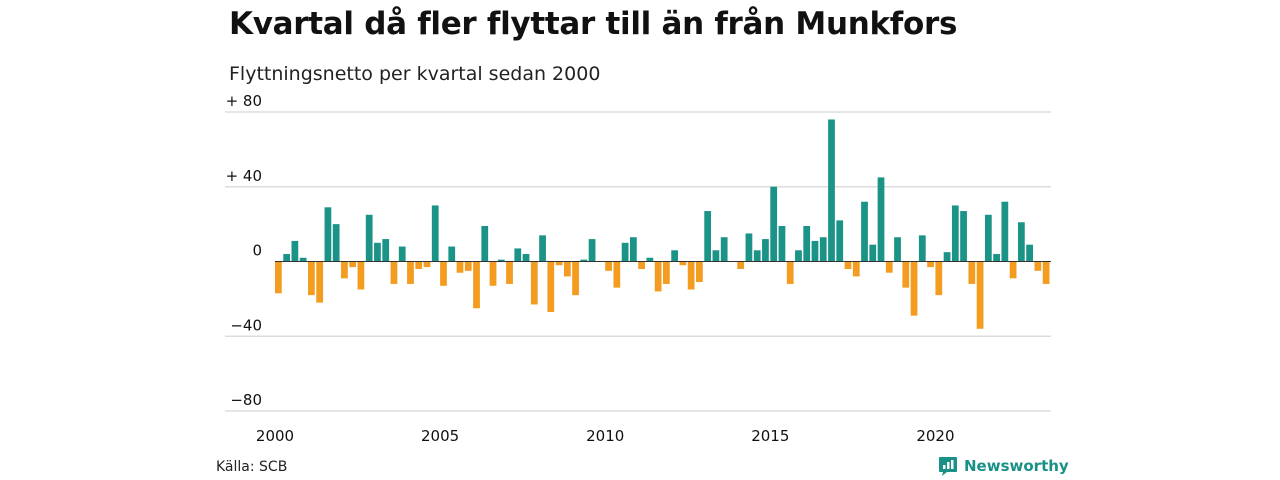 This screenshot has height=480, width=1280. I want to click on x-tick-label: 2000, so click(275, 436).